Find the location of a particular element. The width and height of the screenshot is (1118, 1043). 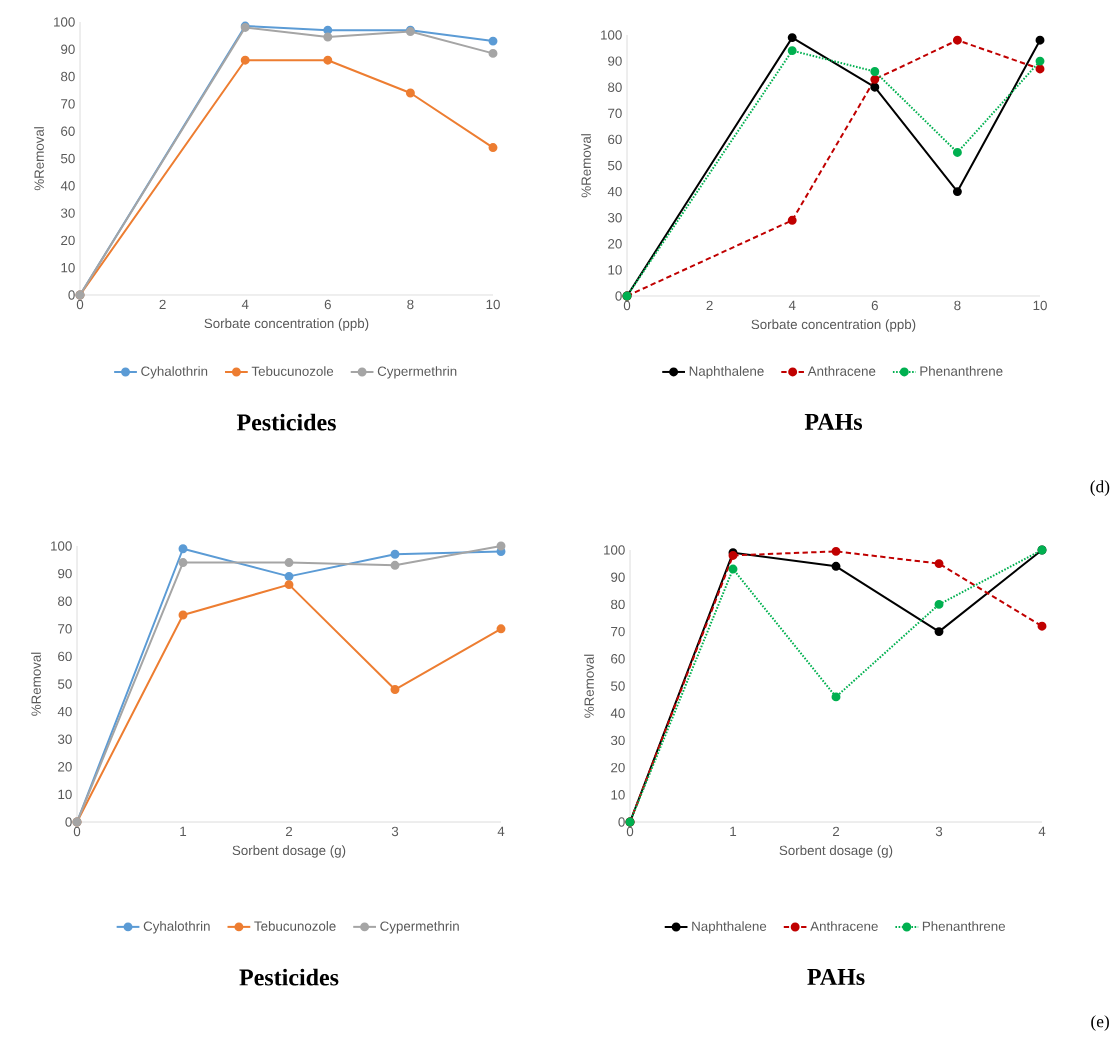

text: (e) is located at coordinates (1100, 1023).